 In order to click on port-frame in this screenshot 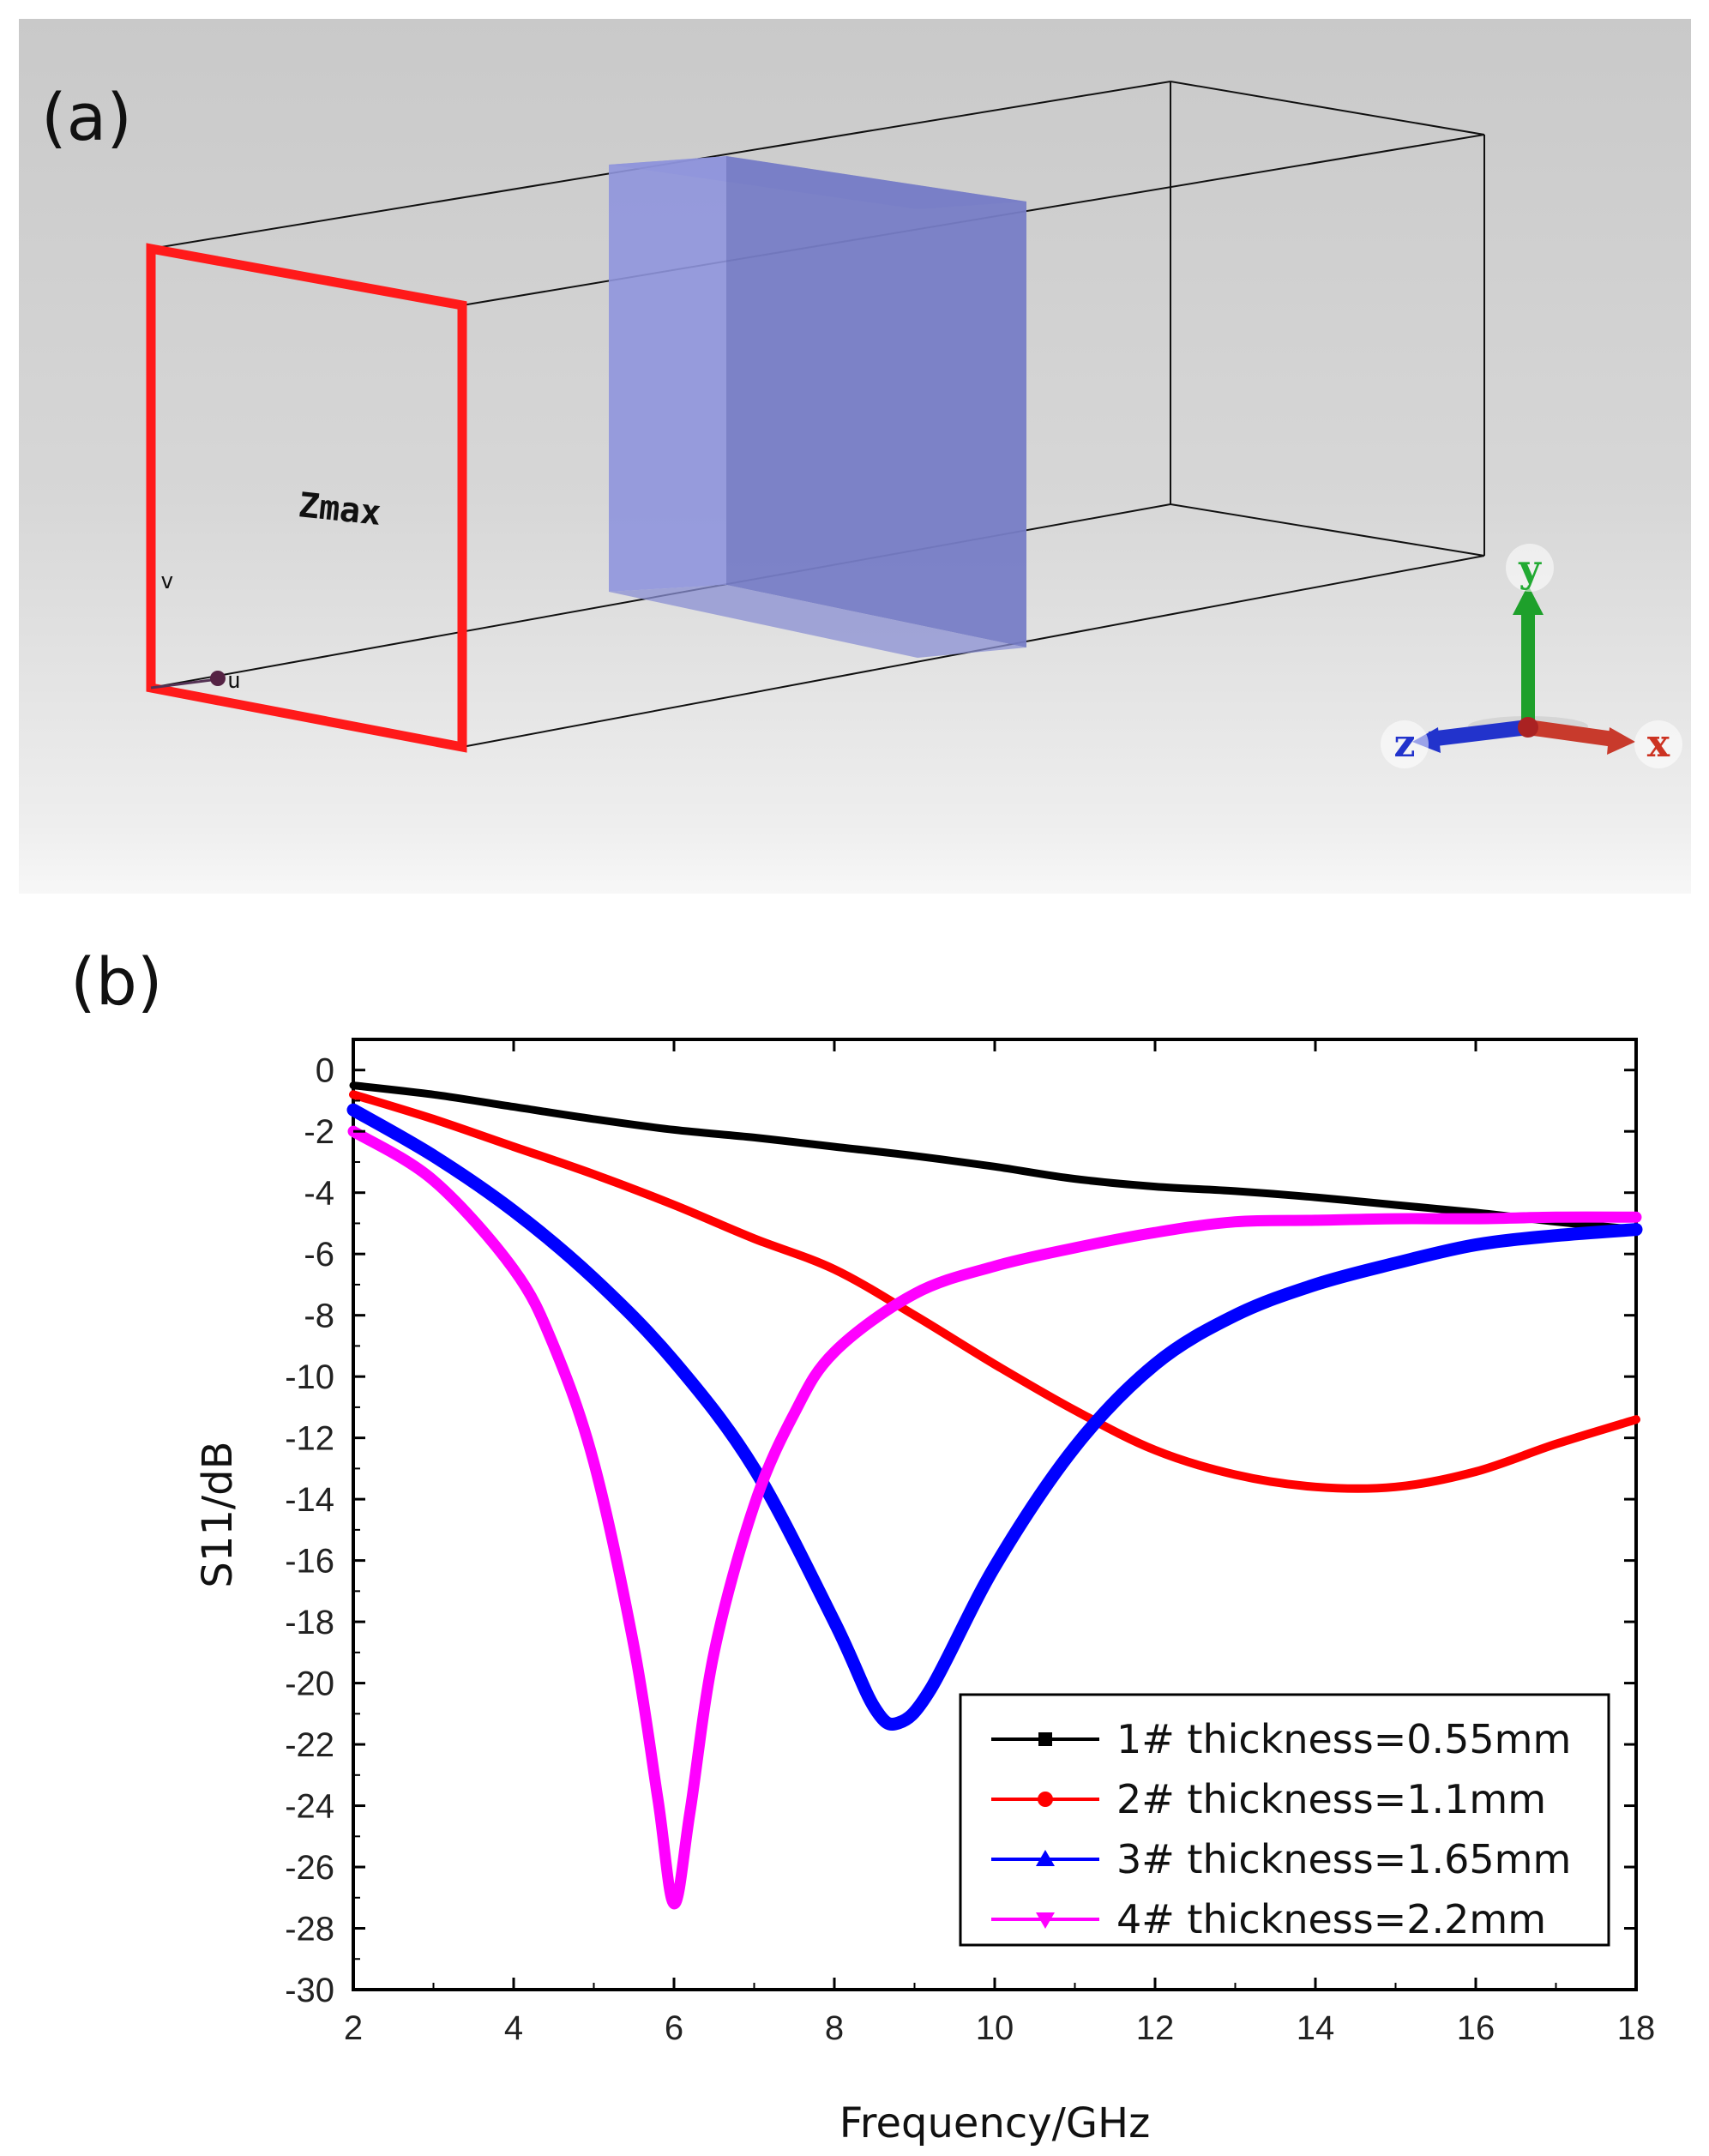, I will do `click(306, 498)`.